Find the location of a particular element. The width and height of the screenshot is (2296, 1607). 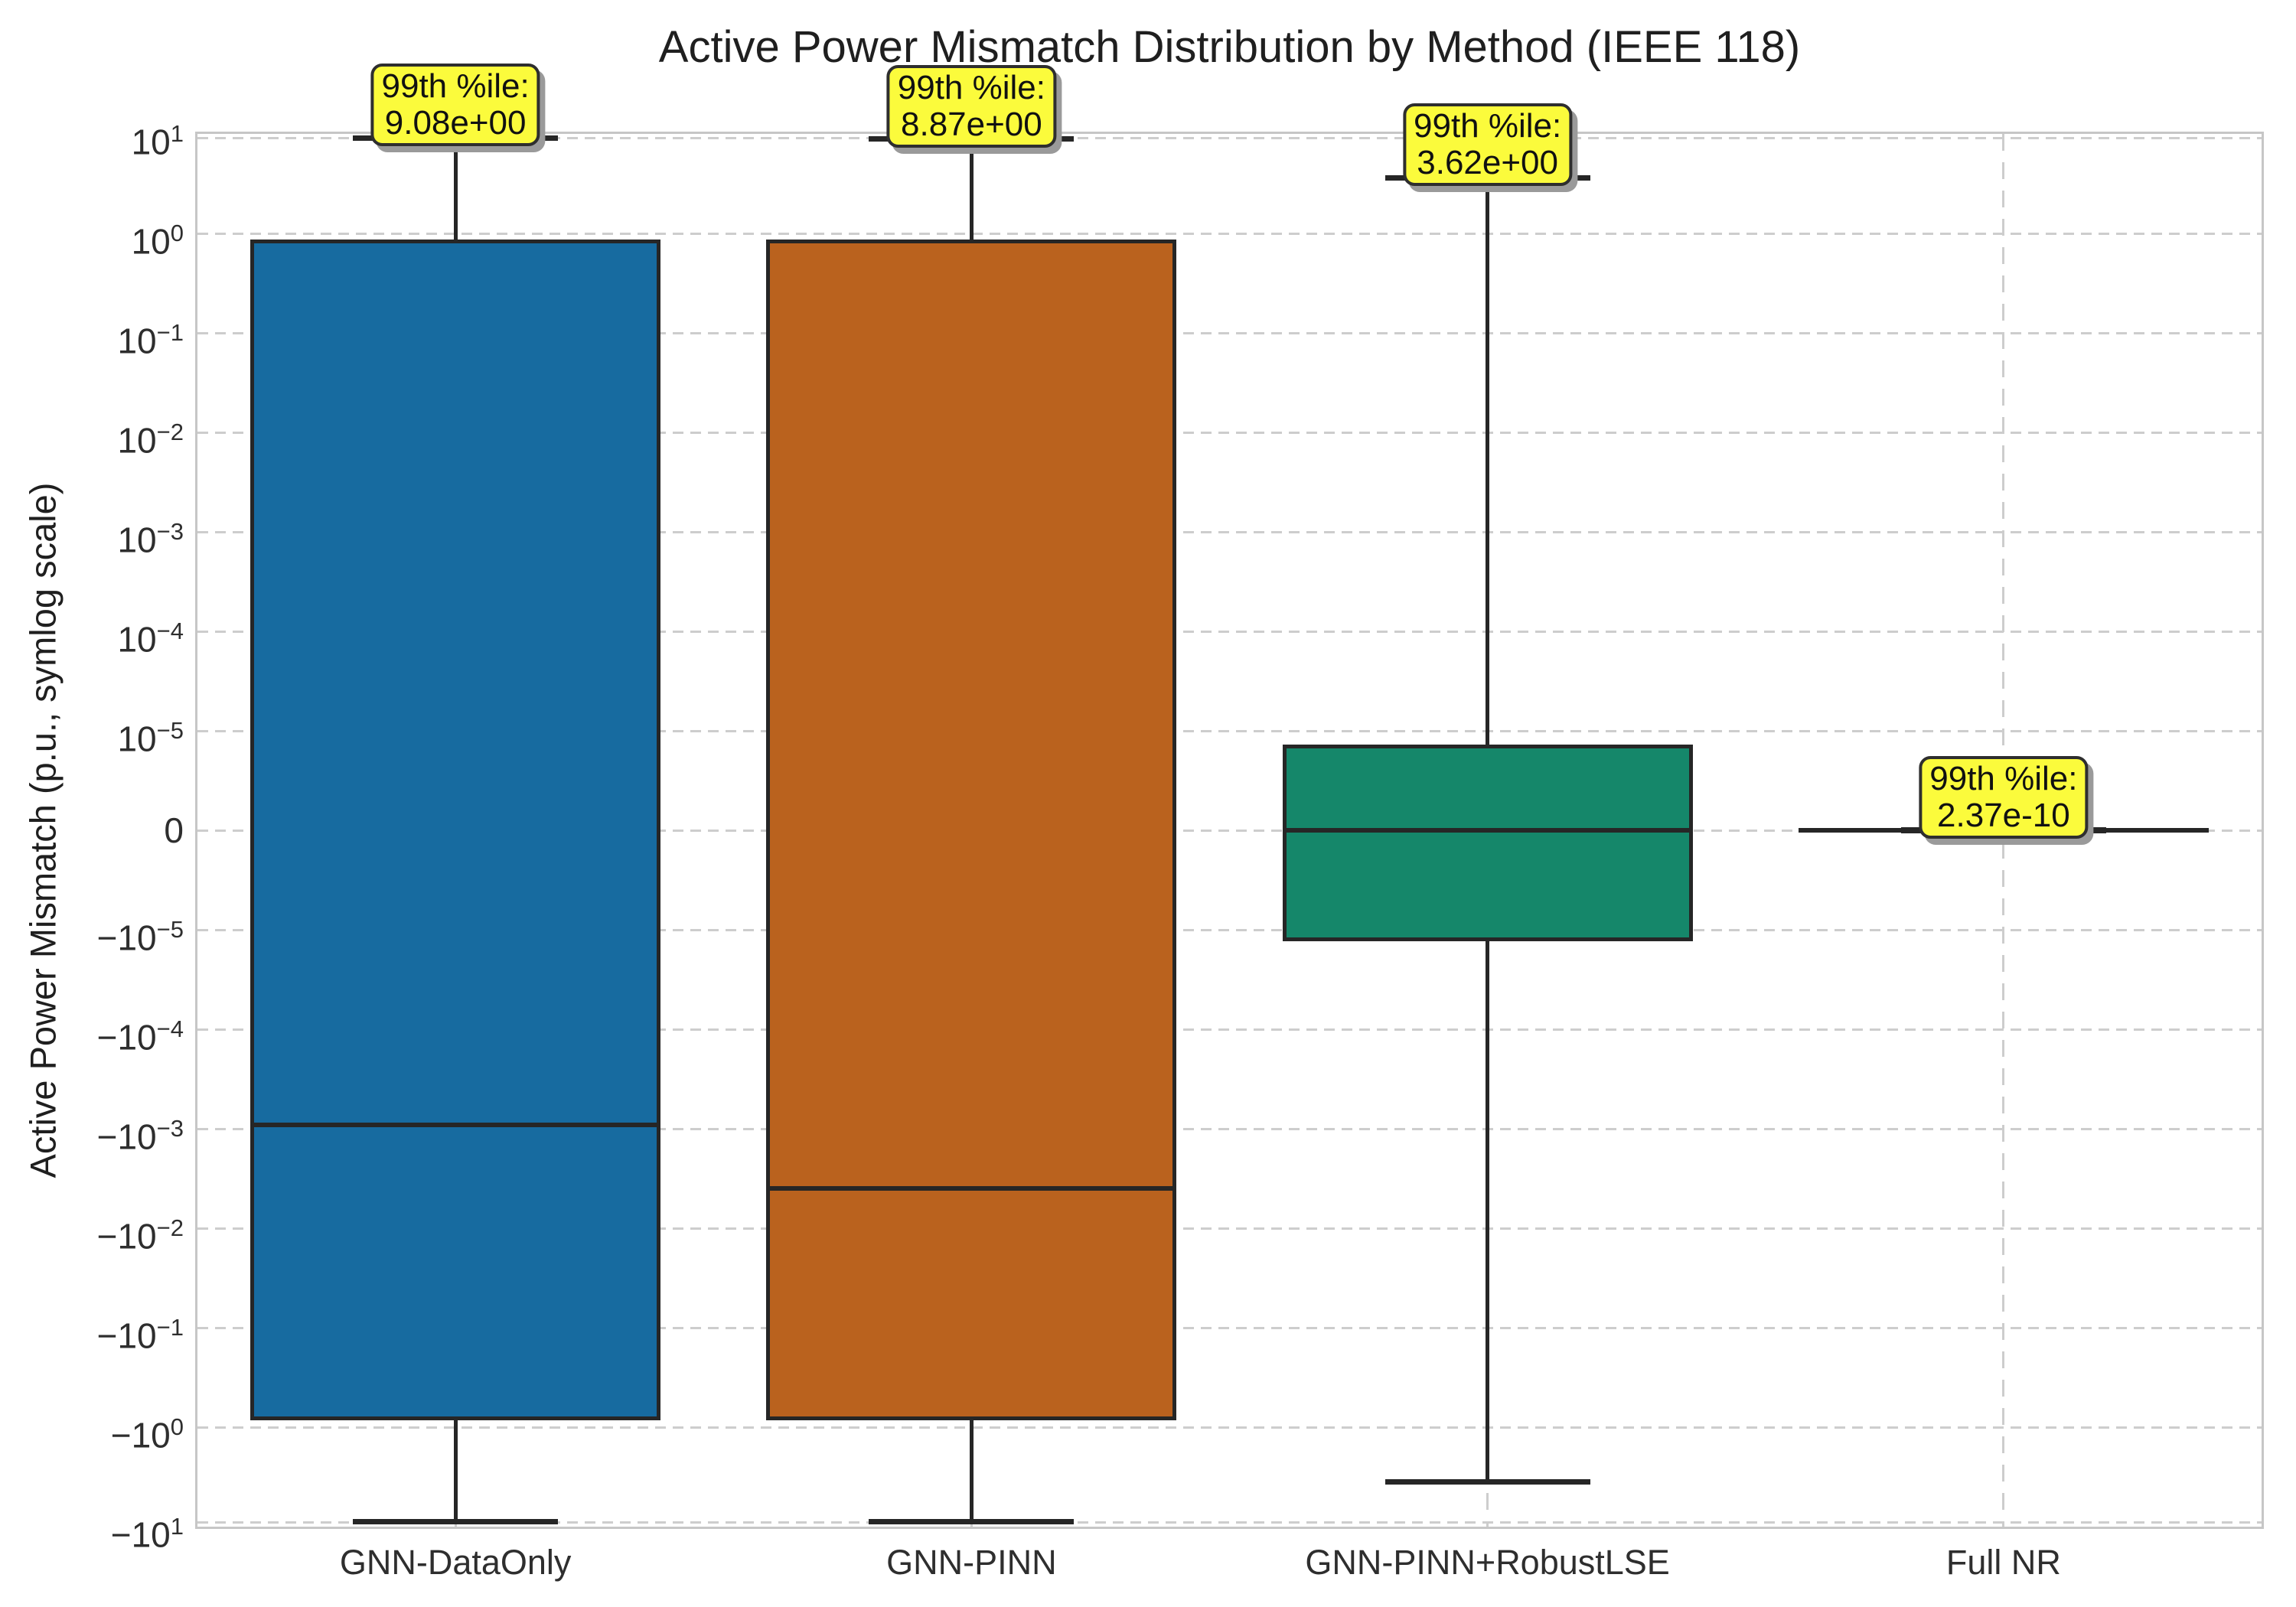

y-tick-label: 10⁻¹ is located at coordinates (150, 340).